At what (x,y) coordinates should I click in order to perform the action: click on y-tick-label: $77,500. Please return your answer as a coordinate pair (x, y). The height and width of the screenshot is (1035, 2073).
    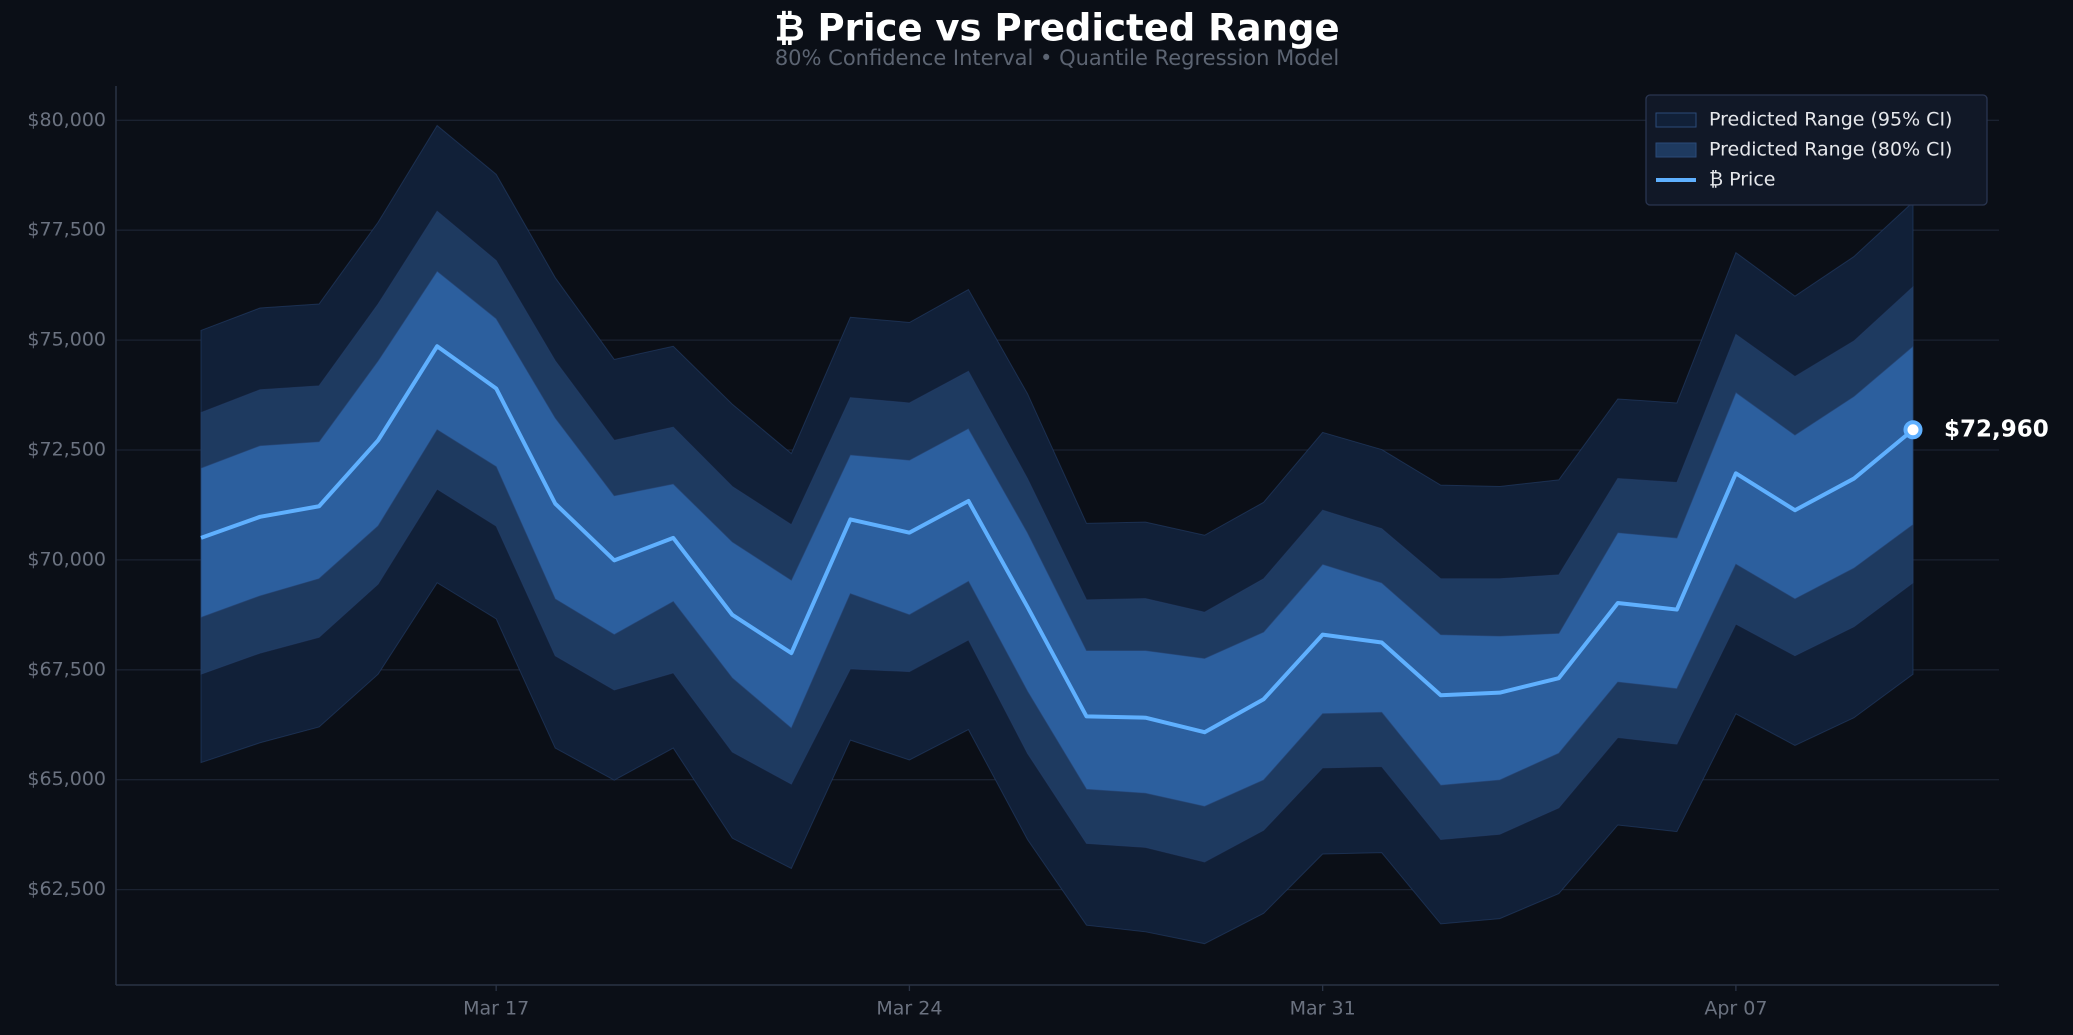
    Looking at the image, I should click on (66, 230).